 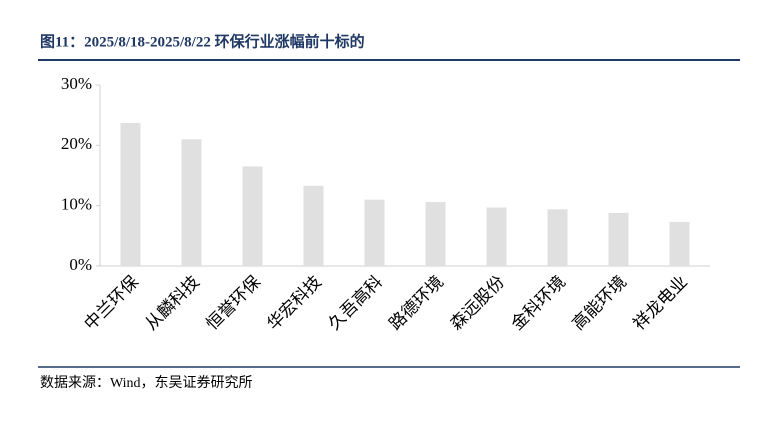 What do you see at coordinates (417, 303) in the screenshot?
I see `x-tick-label: 路德环境` at bounding box center [417, 303].